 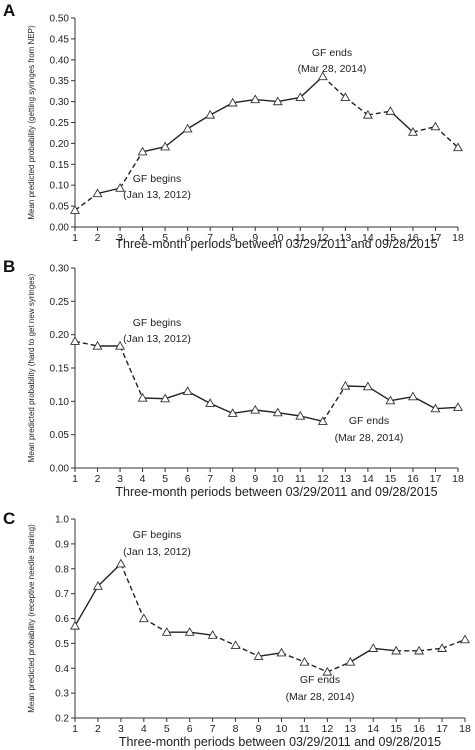 What do you see at coordinates (143, 238) in the screenshot?
I see `x-tick-label: 4` at bounding box center [143, 238].